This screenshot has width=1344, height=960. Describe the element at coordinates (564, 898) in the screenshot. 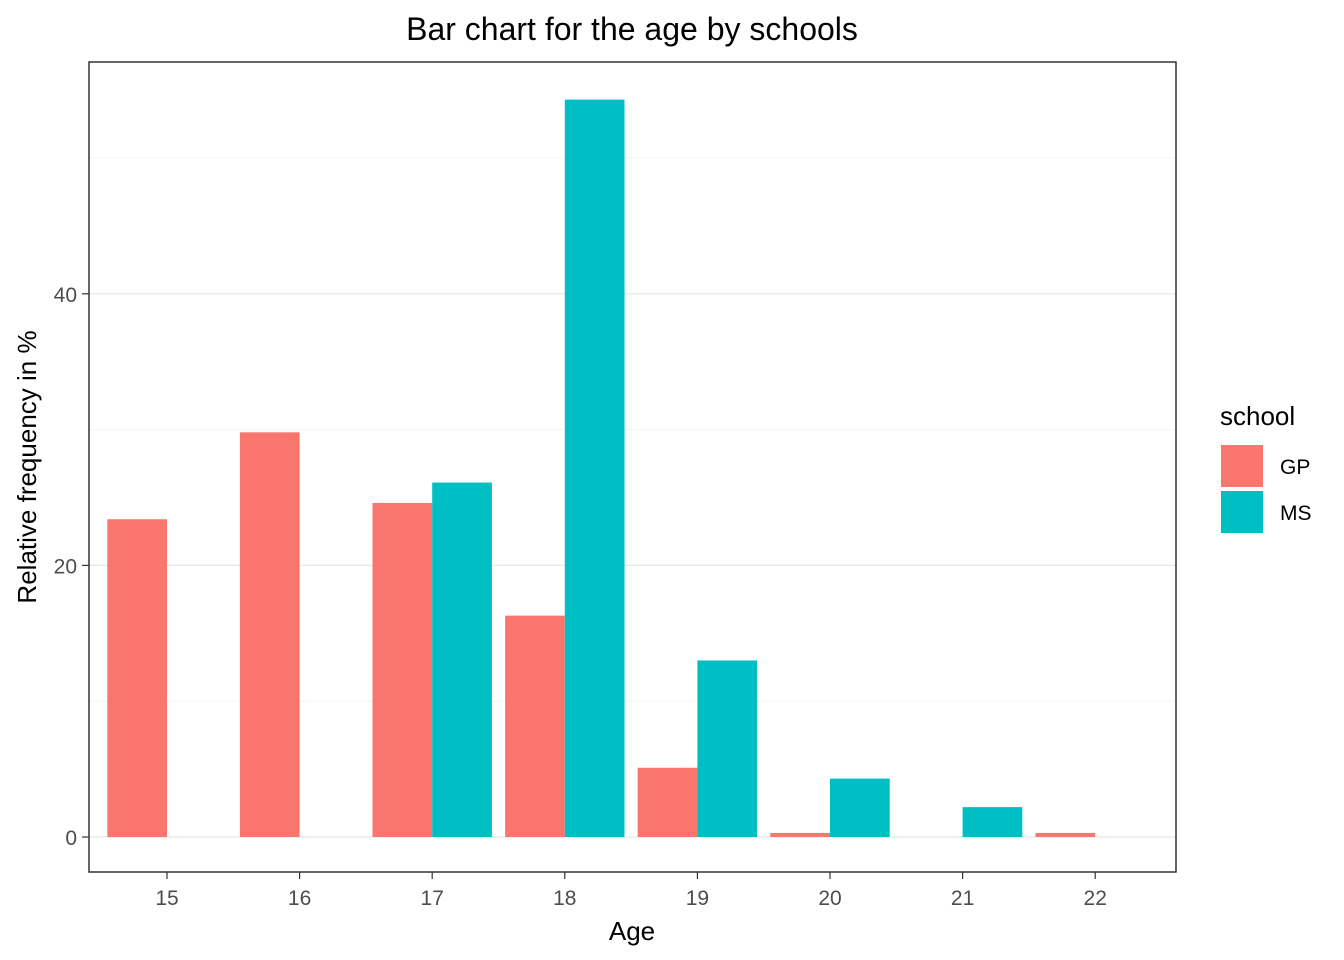

I see `x-tick-label: 18` at that location.